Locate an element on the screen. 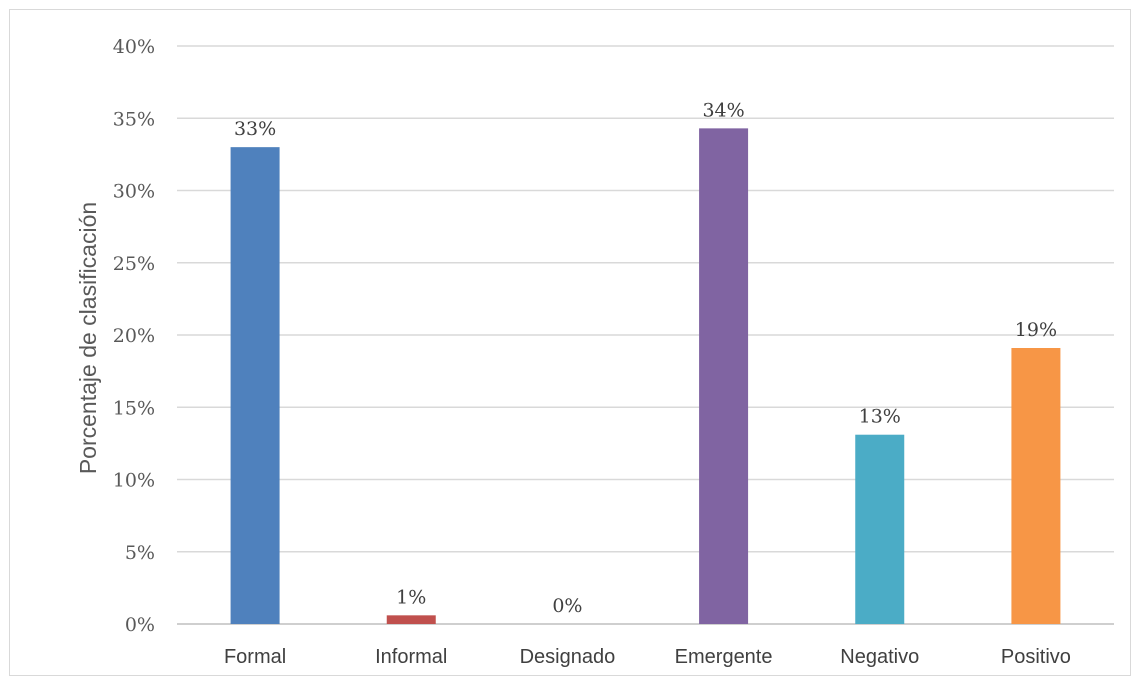  data-label: 1% is located at coordinates (411, 597).